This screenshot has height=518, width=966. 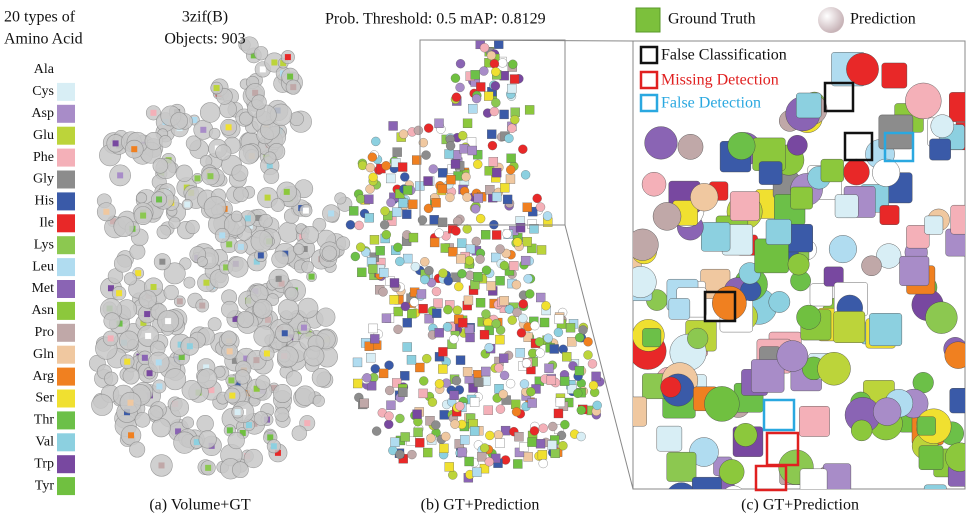 I want to click on amino-label: Asp, so click(x=42, y=113).